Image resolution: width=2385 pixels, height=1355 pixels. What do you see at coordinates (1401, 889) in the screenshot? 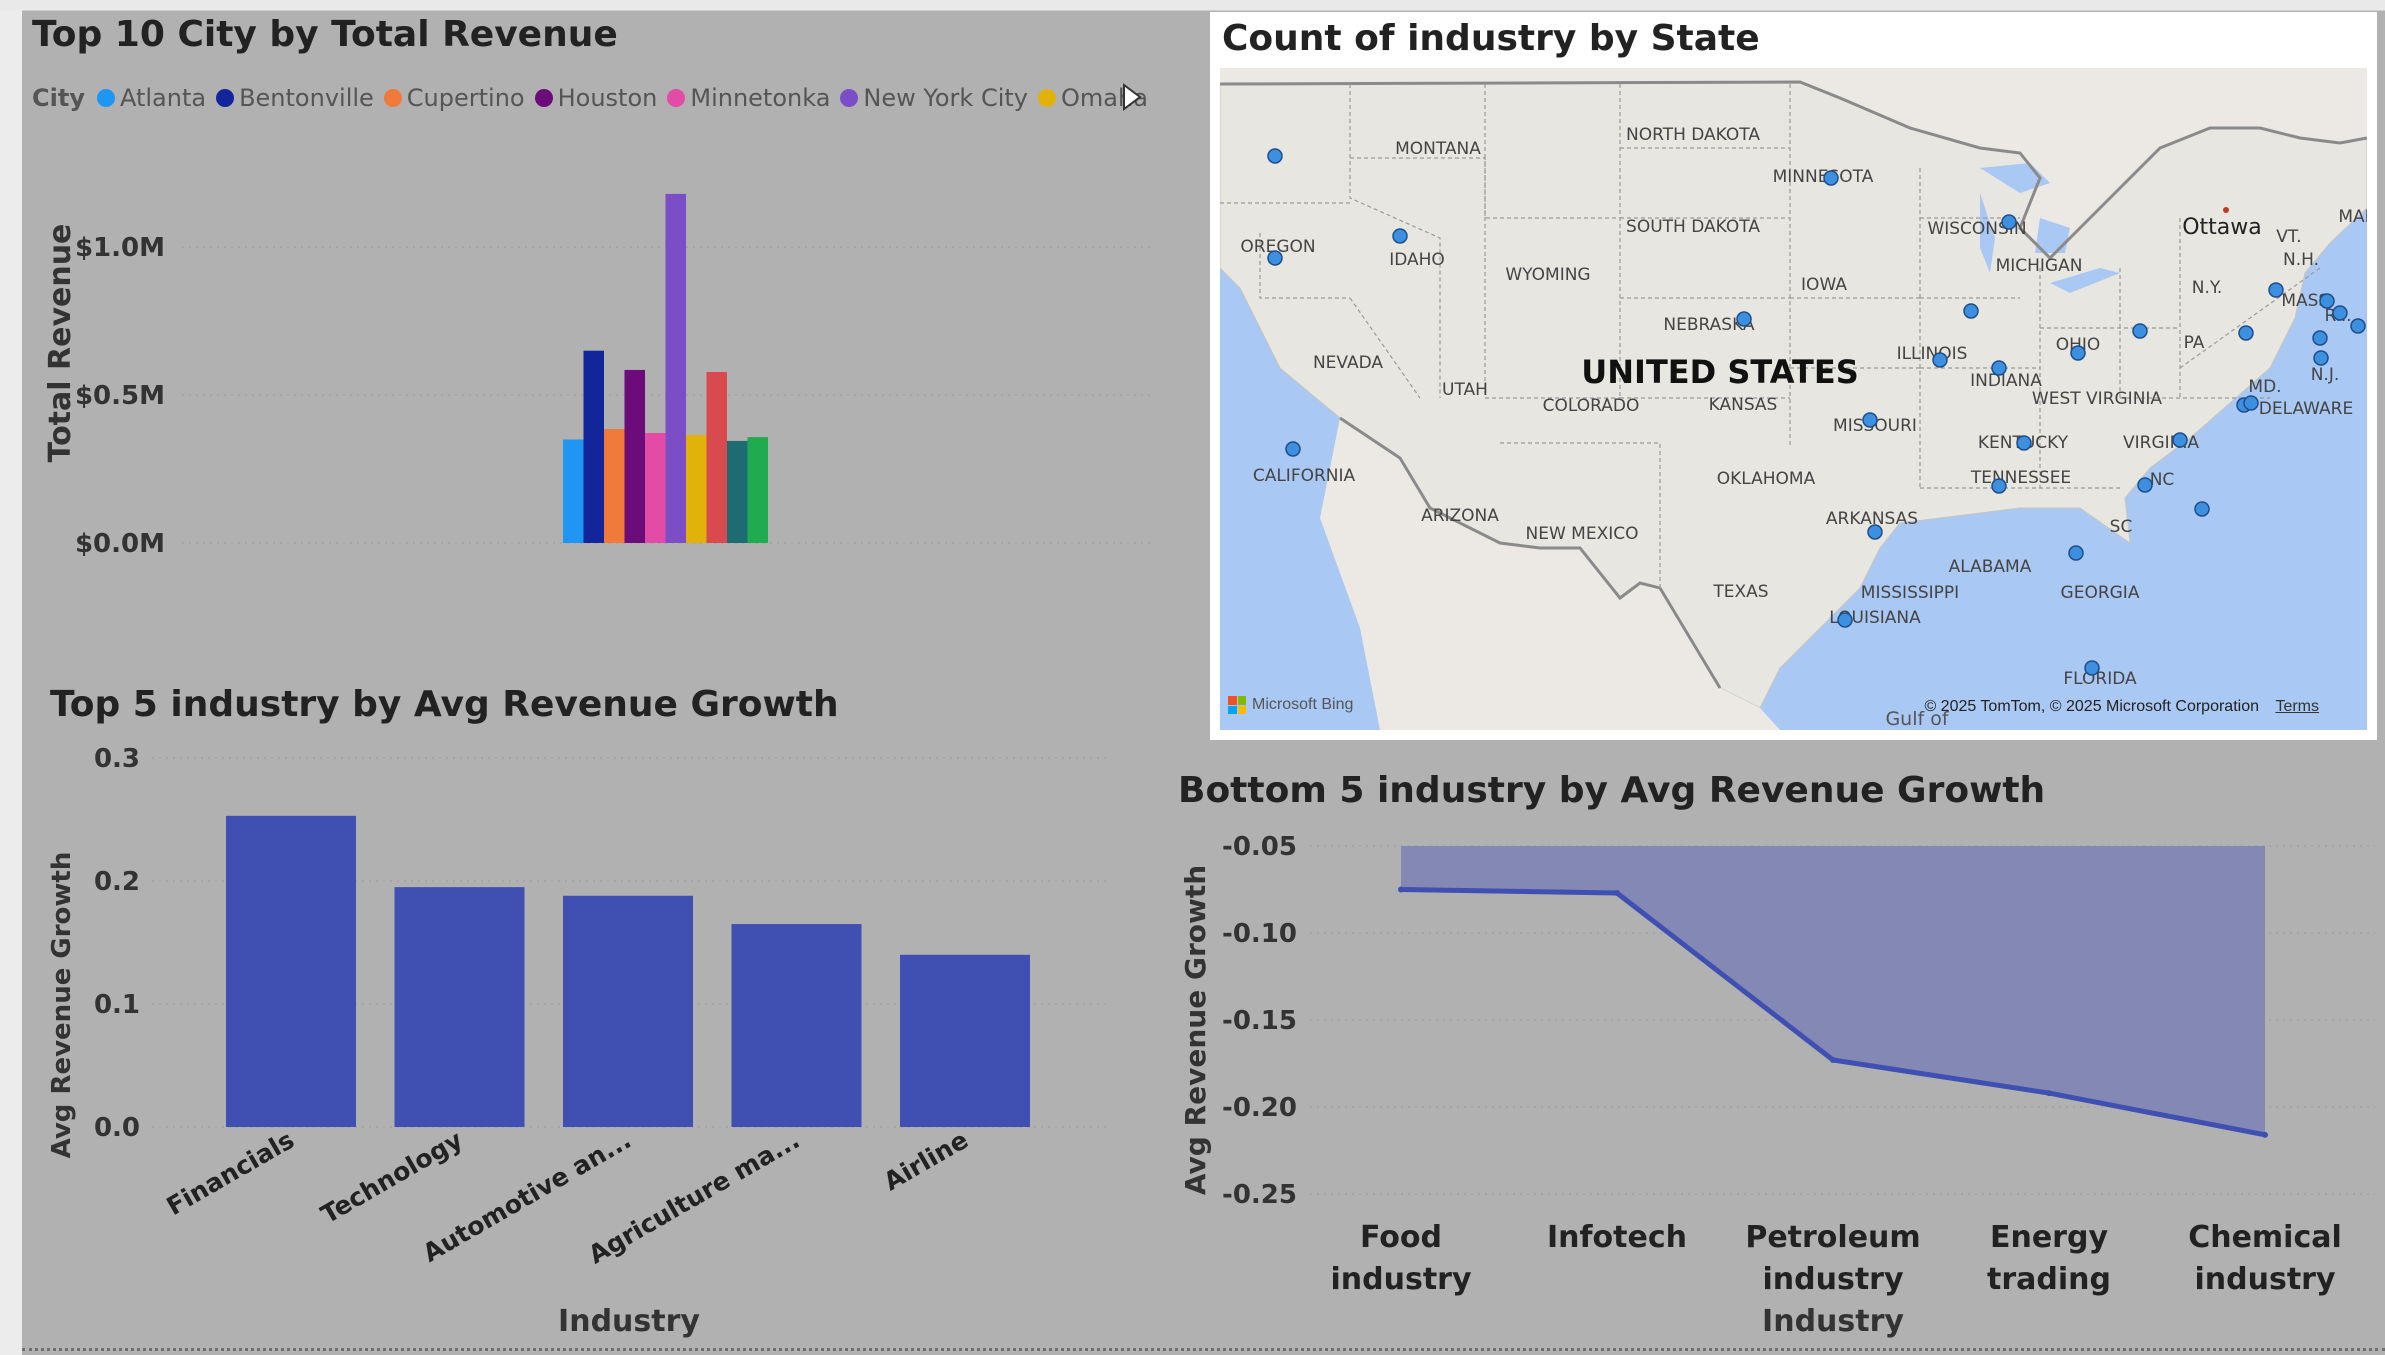
I see `data-point-food-industry` at bounding box center [1401, 889].